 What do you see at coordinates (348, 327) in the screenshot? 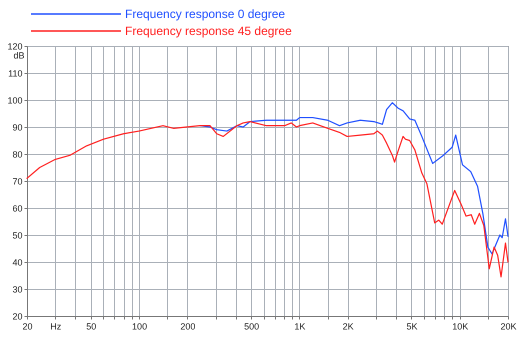
I see `x-tick-label: 2K` at bounding box center [348, 327].